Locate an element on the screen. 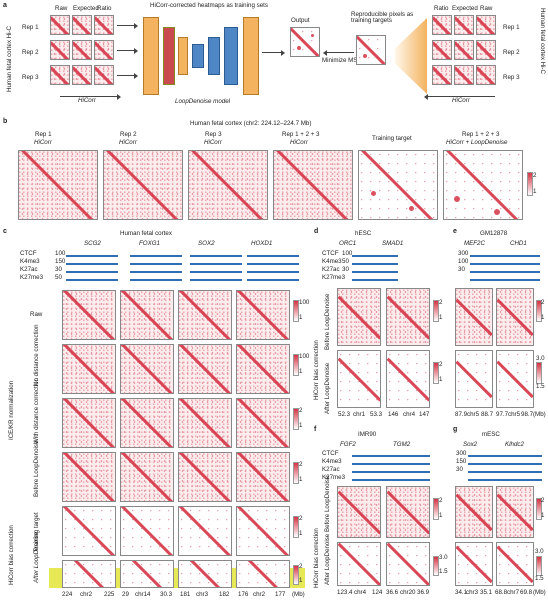 The width and height of the screenshot is (548, 601). cbar-label: 1.5 is located at coordinates (540, 386).